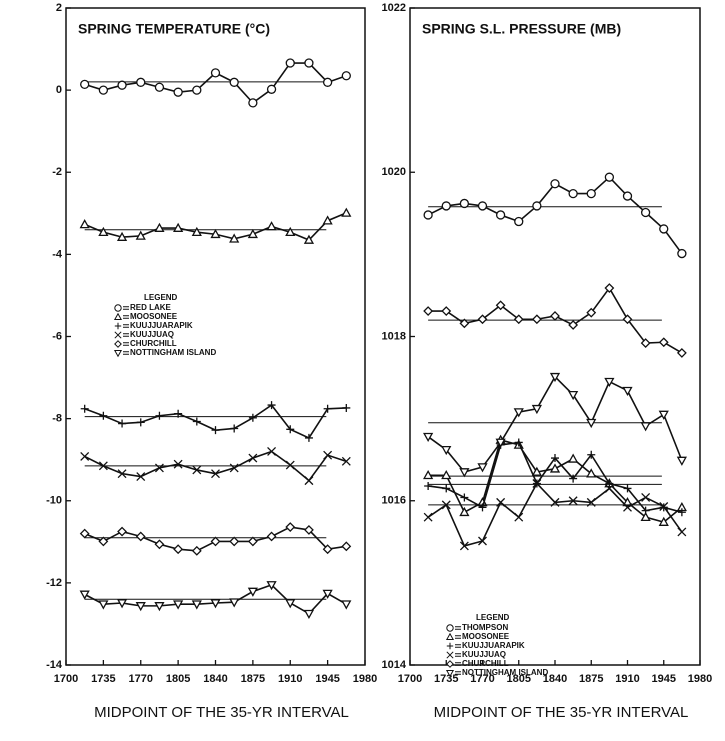  I want to click on legend-label: NOTTINGHAM ISLAND, so click(173, 352).